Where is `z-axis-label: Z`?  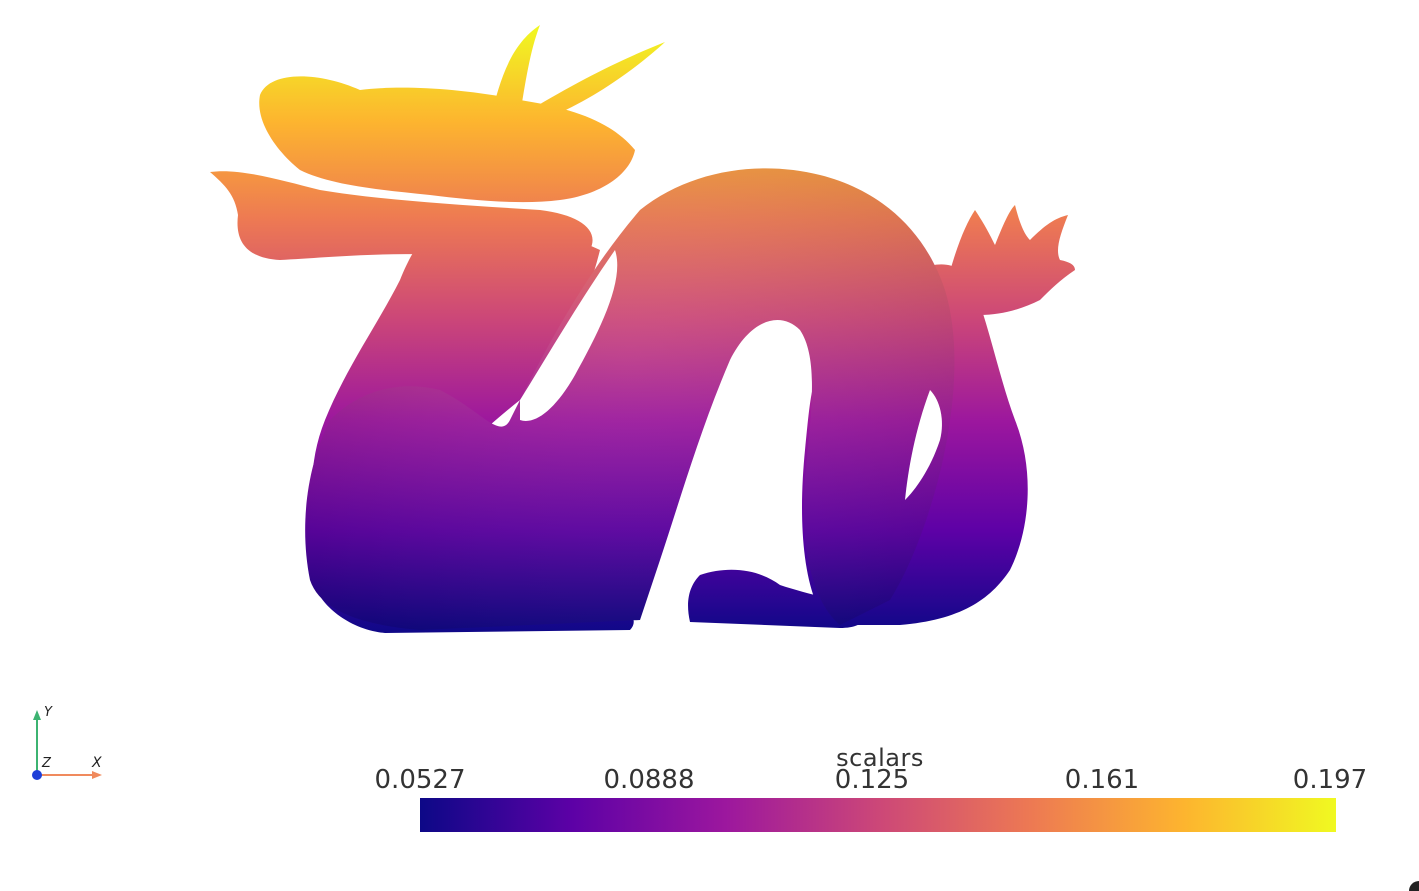 z-axis-label: Z is located at coordinates (46, 763).